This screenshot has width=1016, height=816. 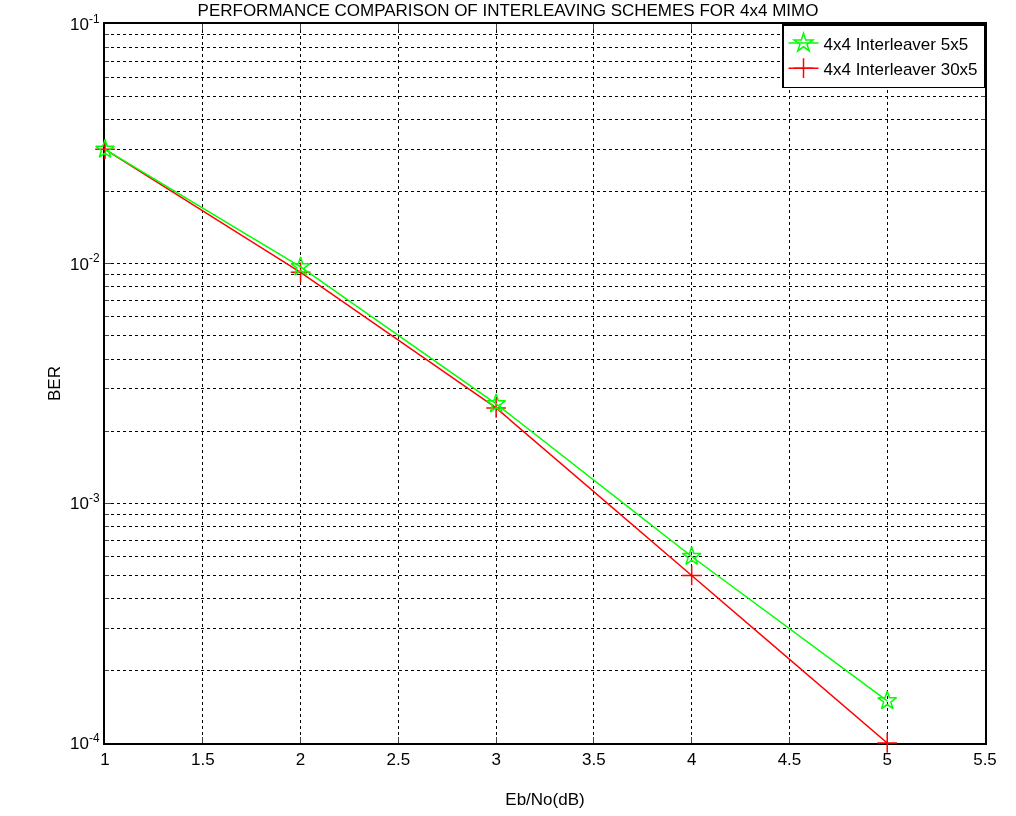 I want to click on x-axis-title: Eb/No(dB), so click(x=545, y=799).